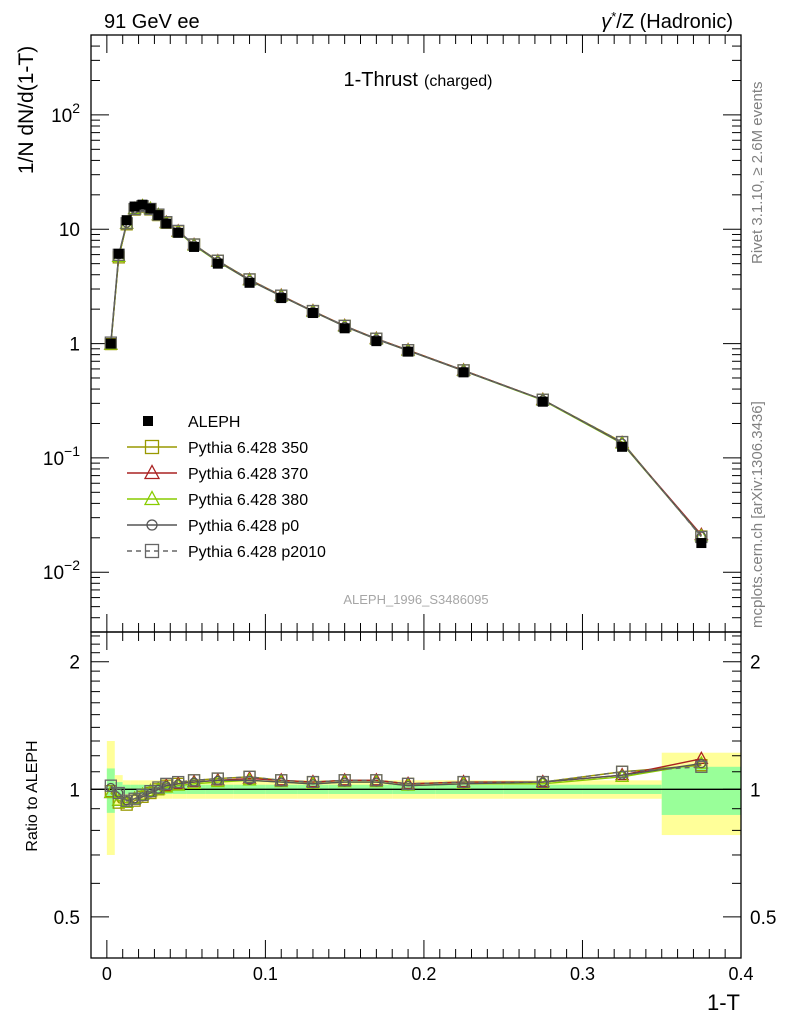  What do you see at coordinates (248, 448) in the screenshot?
I see `legend-label: Pythia 6.428 350` at bounding box center [248, 448].